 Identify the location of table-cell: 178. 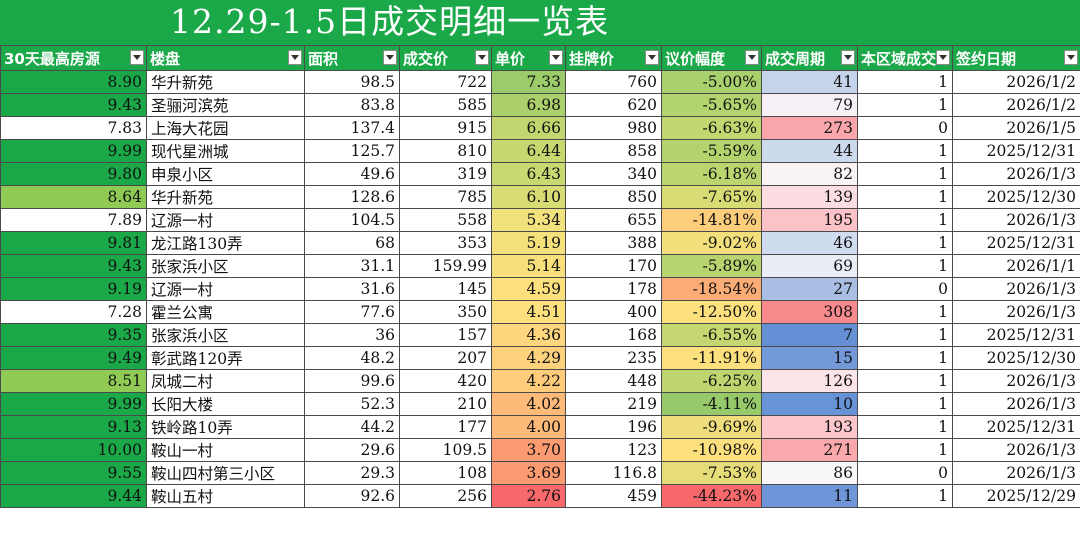
(613, 289).